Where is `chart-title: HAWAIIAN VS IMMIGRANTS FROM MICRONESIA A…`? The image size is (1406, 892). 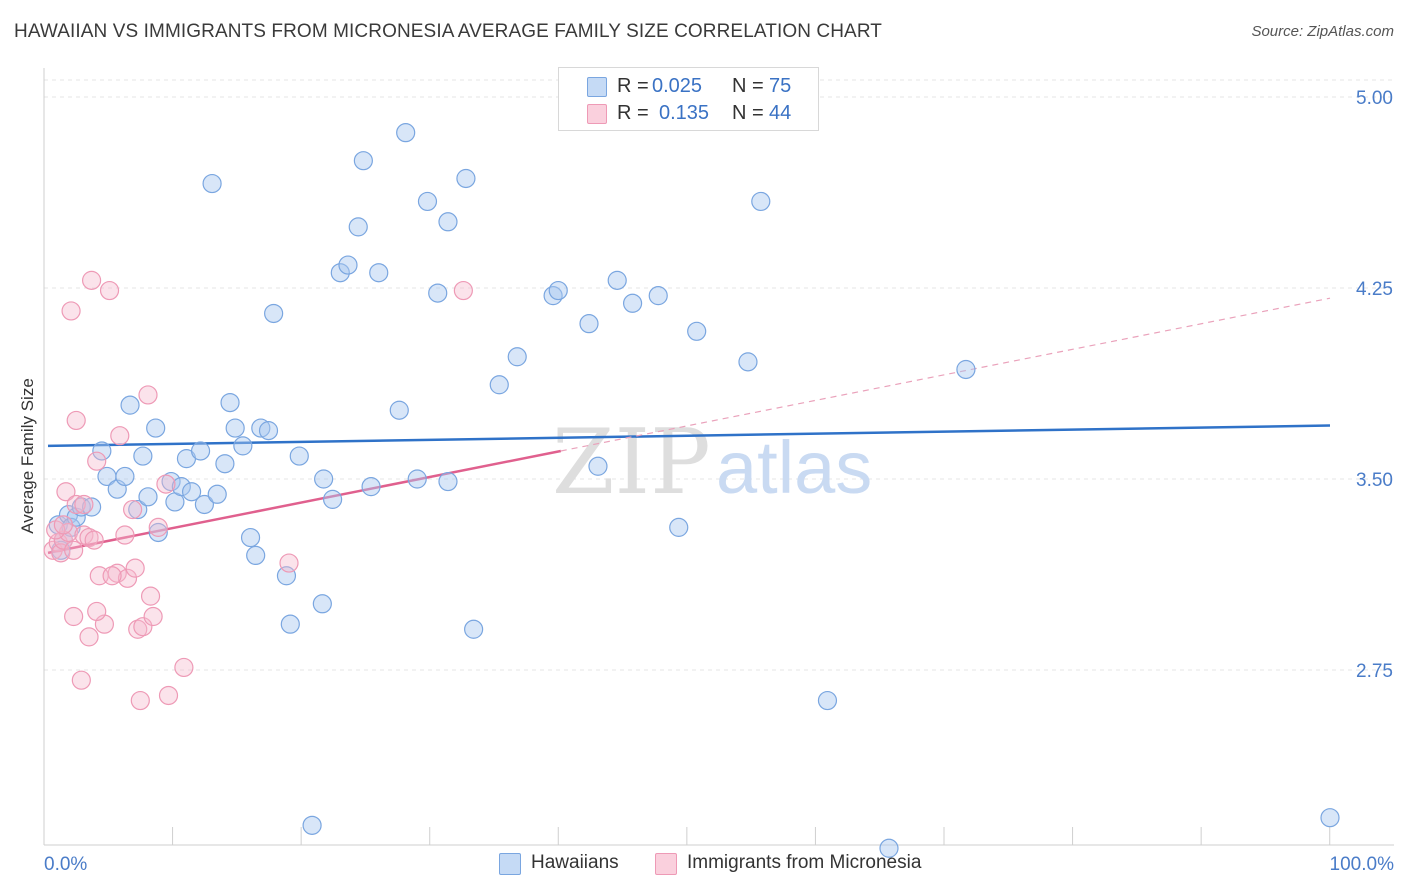
chart-title: HAWAIIAN VS IMMIGRANTS FROM MICRONESIA A… is located at coordinates (448, 31).